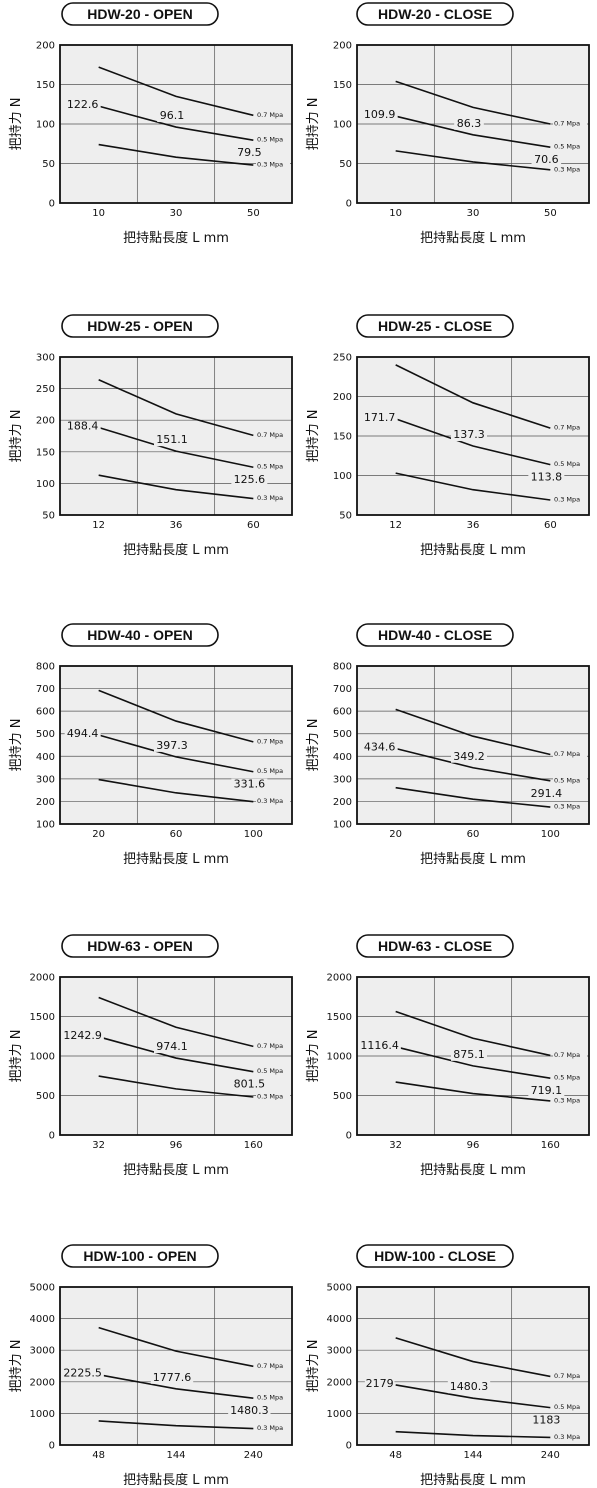  What do you see at coordinates (339, 978) in the screenshot?
I see `y-tick-label: 2000` at bounding box center [339, 978].